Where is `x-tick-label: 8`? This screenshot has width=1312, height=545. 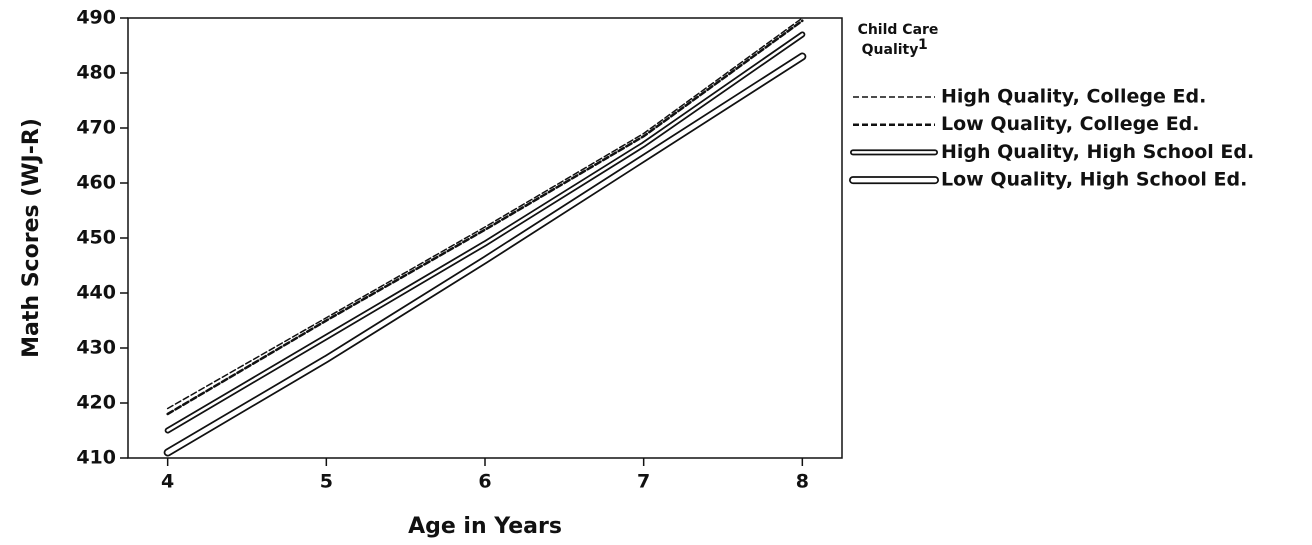
x-tick-label: 8 is located at coordinates (802, 482).